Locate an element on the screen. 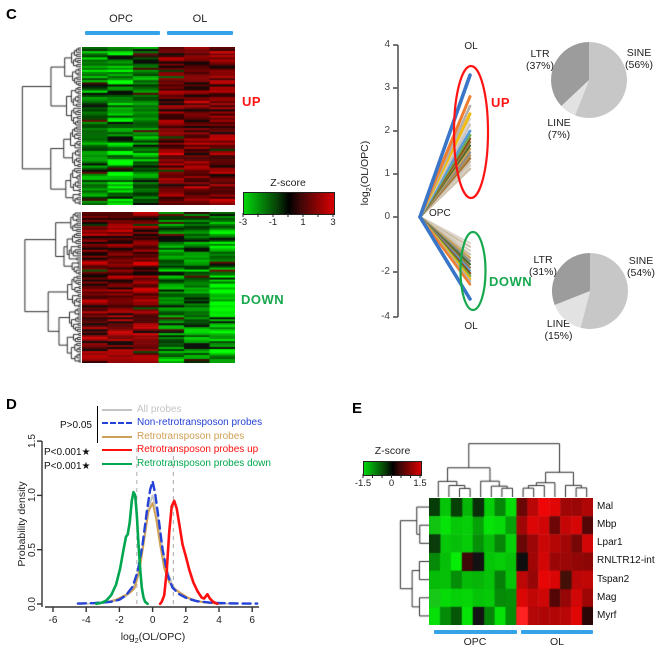 The image size is (659, 650). pie-up-sine-label: SINE (56%) is located at coordinates (638, 59).